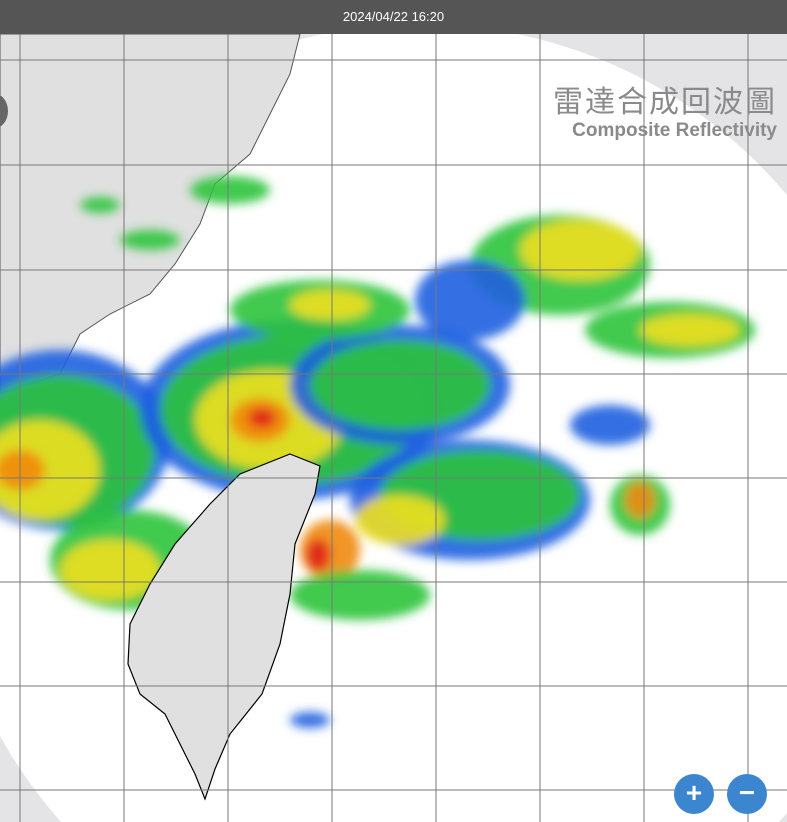  I want to click on plus-icon: +, so click(694, 792).